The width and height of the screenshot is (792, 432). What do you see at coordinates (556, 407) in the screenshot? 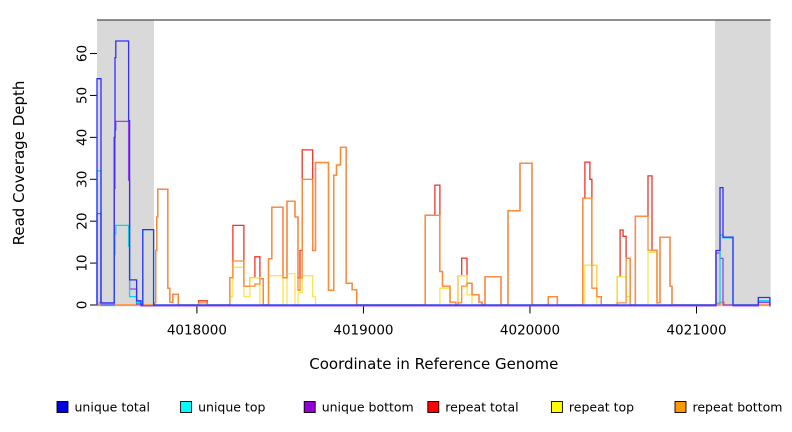
I see `legend-swatch-repeat-top-icon` at bounding box center [556, 407].